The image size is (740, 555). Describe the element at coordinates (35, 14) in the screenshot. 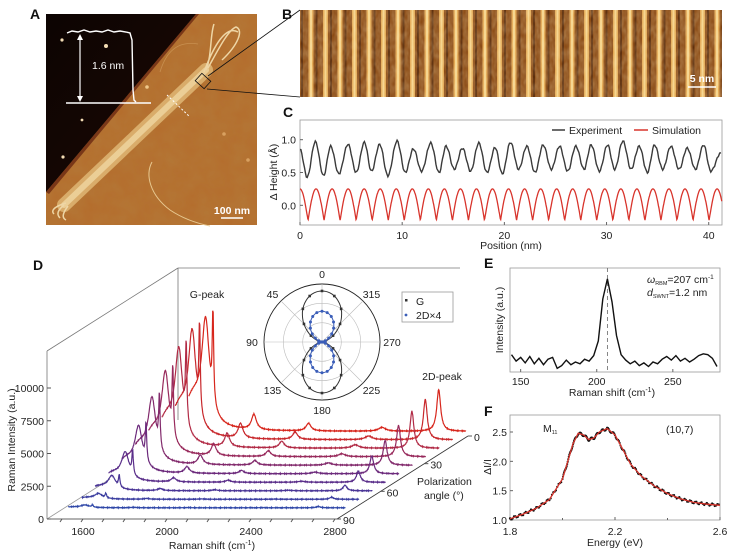

I see `panel-label-a: A` at that location.